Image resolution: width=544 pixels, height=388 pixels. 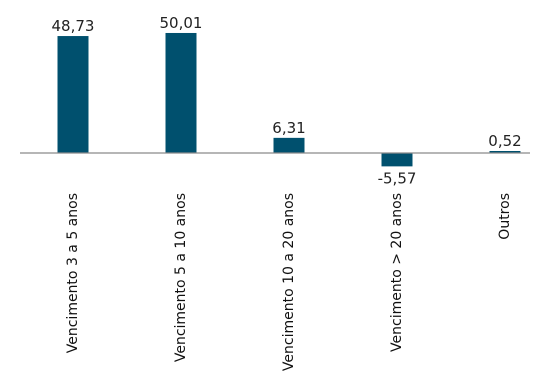 I want to click on category-label-1: Vencimento 3 a 5 anos, so click(x=73, y=273).